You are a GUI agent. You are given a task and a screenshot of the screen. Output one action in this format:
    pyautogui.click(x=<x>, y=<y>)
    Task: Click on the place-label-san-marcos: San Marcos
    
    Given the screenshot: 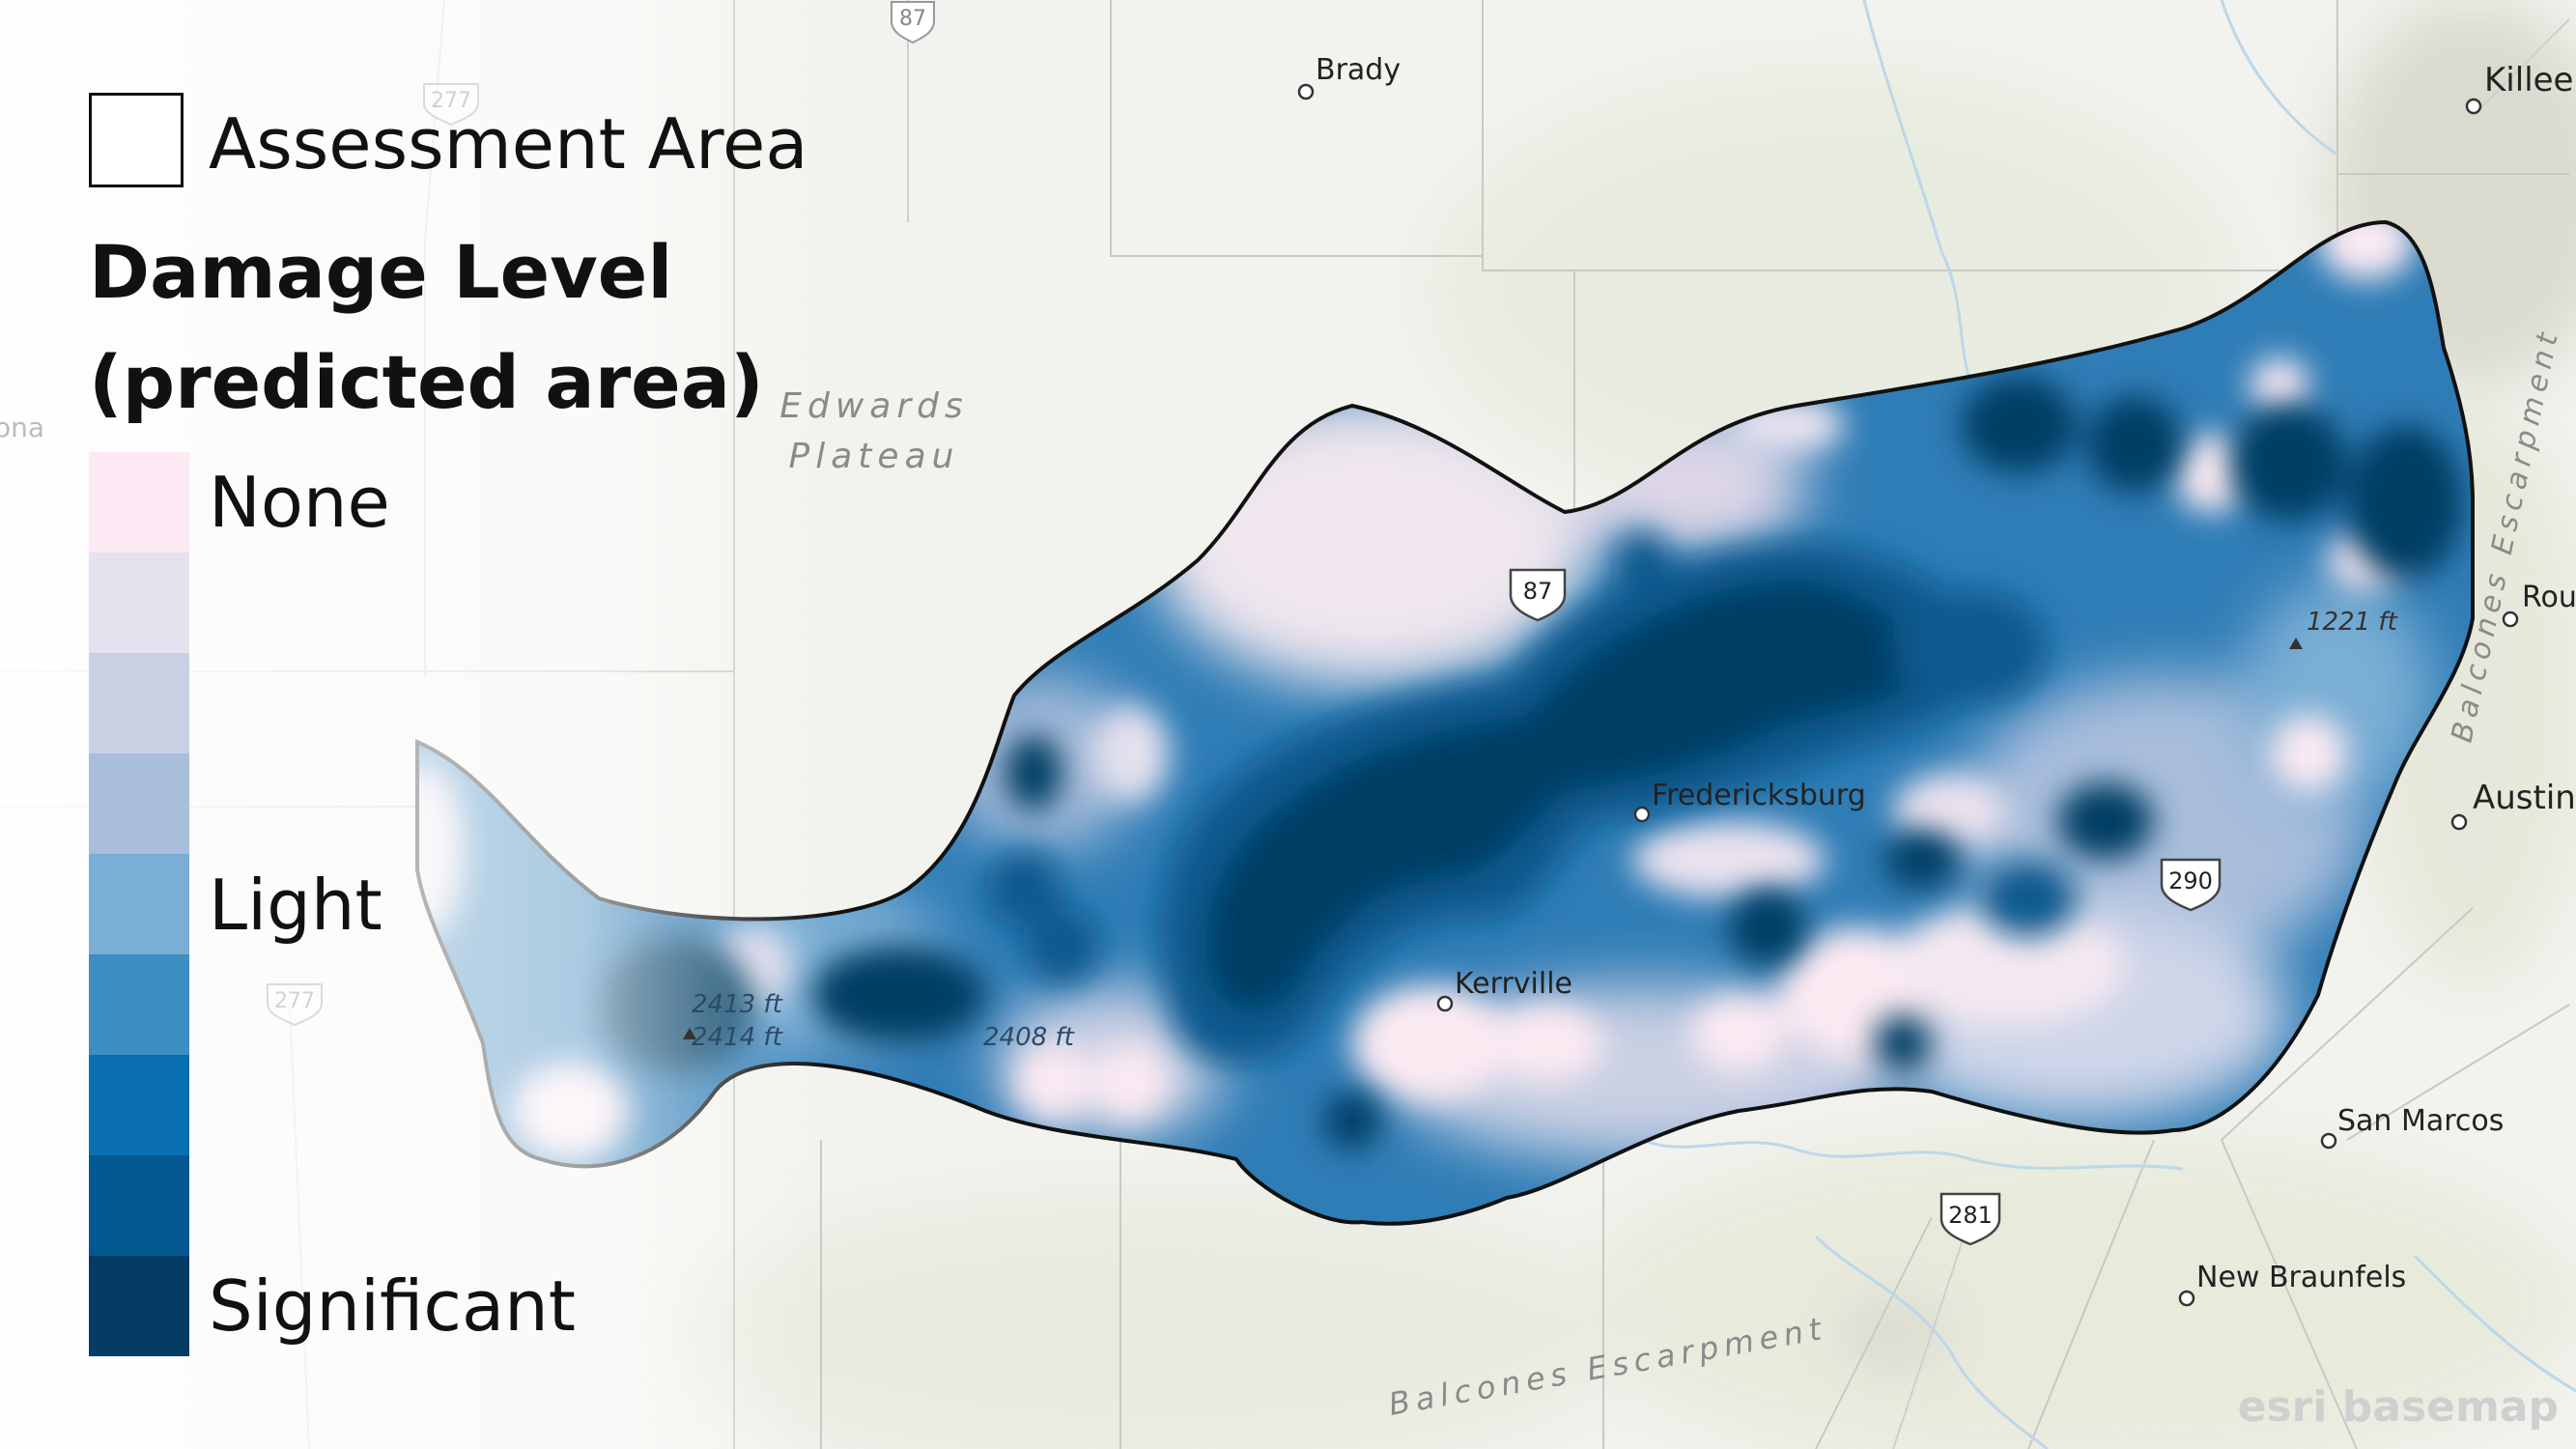 What is the action you would take?
    pyautogui.click(x=2420, y=1121)
    